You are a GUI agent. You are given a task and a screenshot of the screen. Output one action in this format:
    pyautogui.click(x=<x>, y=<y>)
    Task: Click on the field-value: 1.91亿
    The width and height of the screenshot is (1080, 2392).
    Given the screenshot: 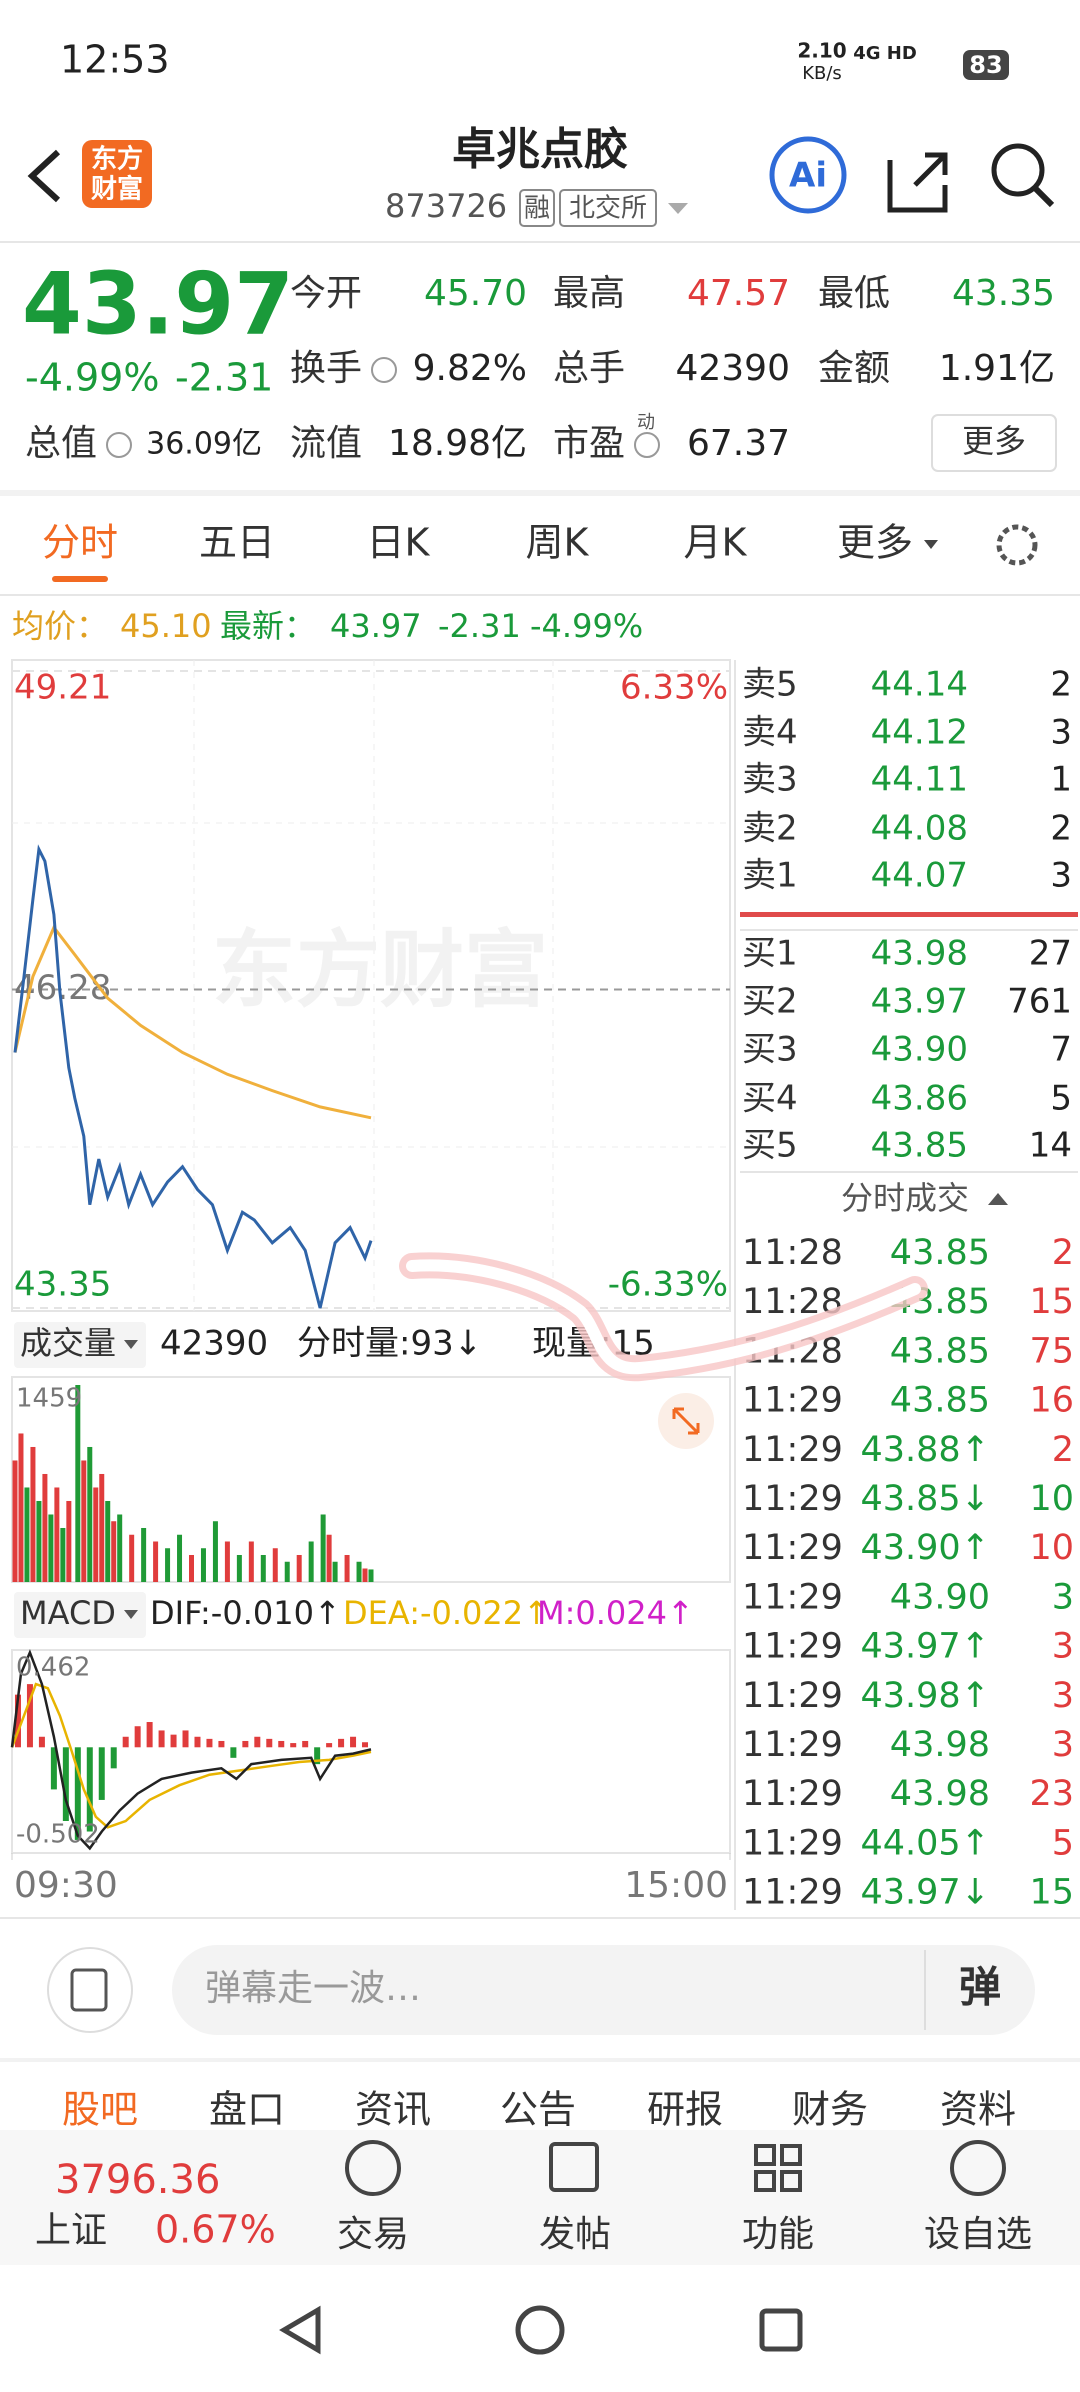 What is the action you would take?
    pyautogui.click(x=997, y=368)
    